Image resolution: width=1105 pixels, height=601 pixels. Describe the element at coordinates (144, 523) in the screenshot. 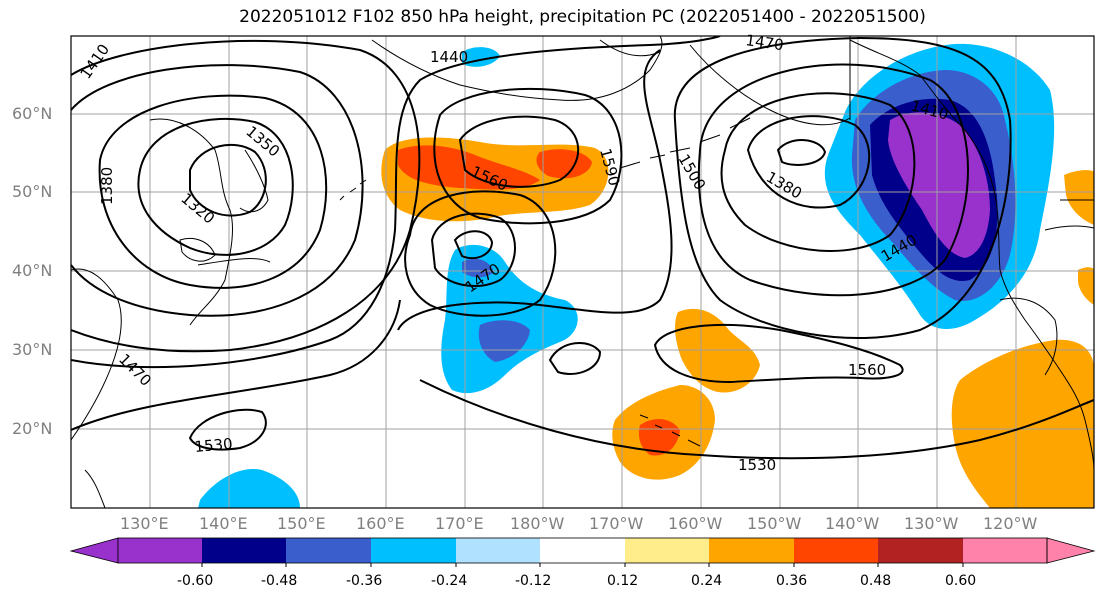

I see `lon-label: 130°E` at that location.